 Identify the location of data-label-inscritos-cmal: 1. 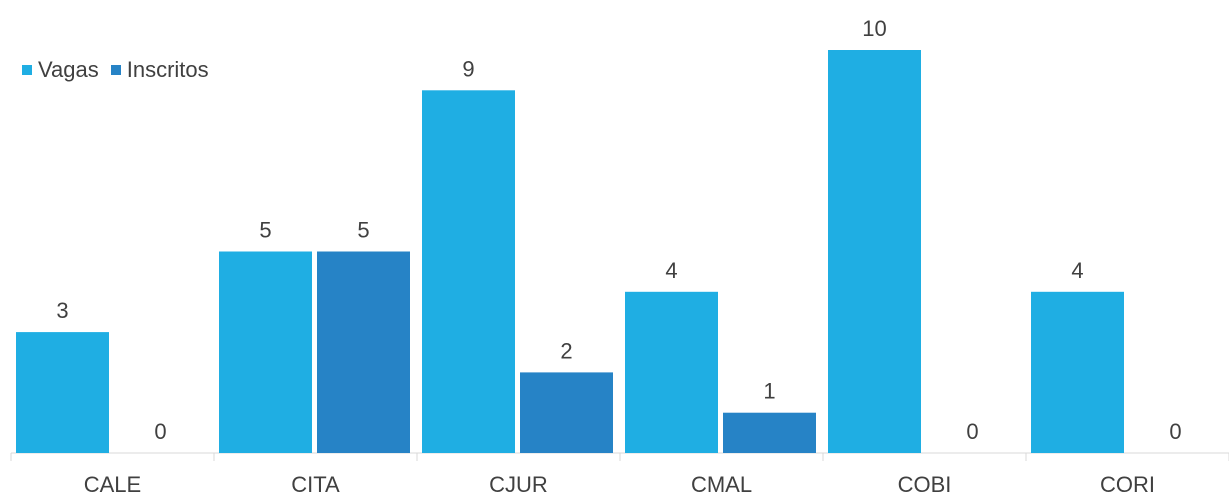
(769, 391).